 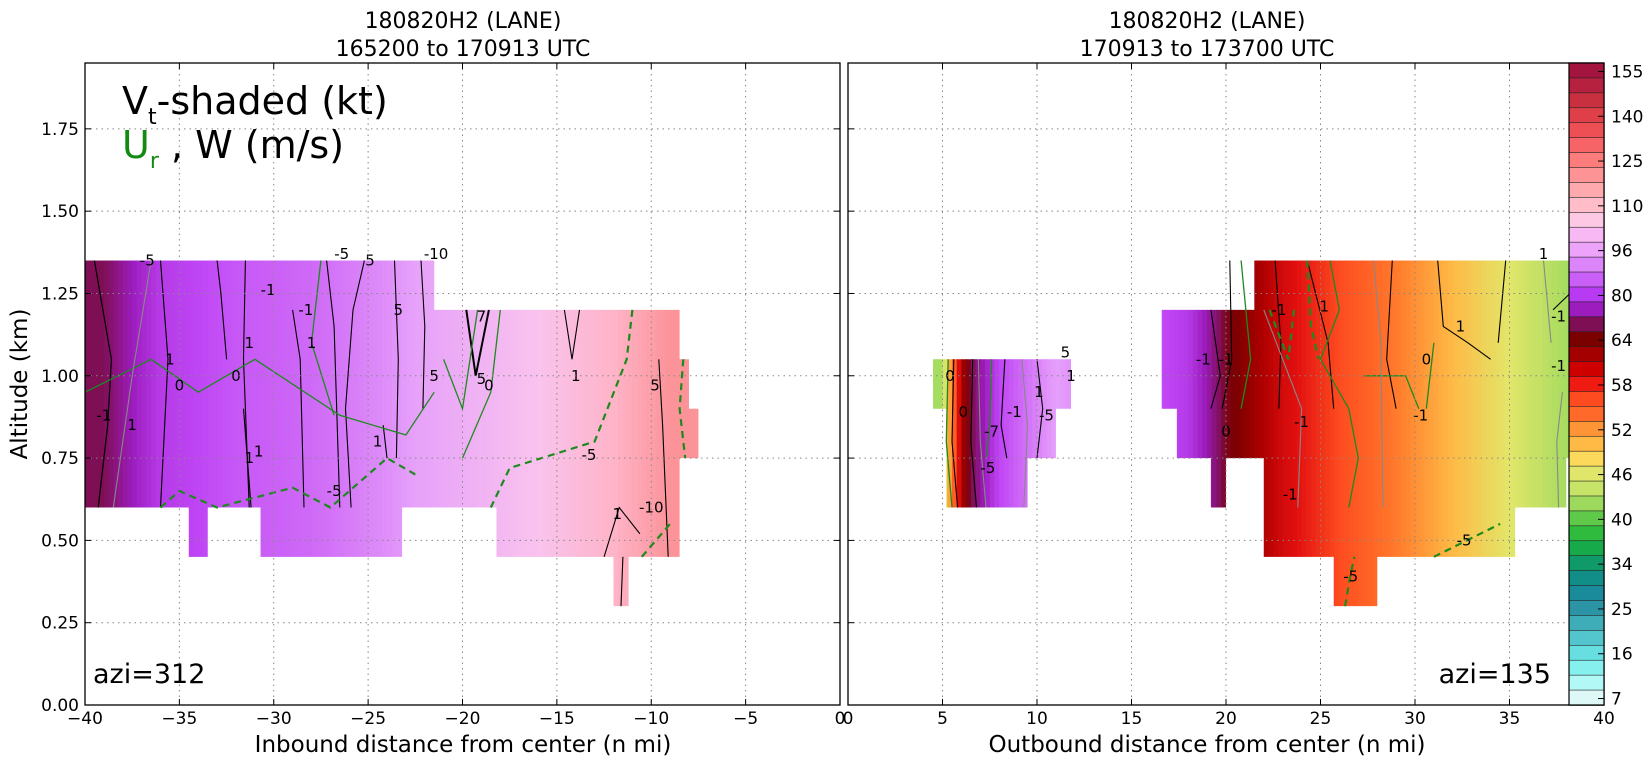 What do you see at coordinates (651, 507) in the screenshot?
I see `contour-label: -10` at bounding box center [651, 507].